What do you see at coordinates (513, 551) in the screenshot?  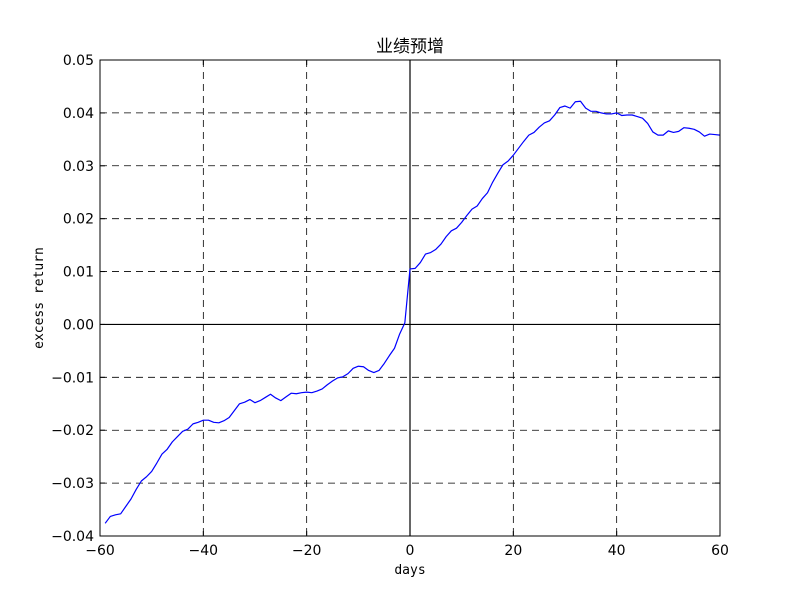 I see `x-tick-label: 20` at bounding box center [513, 551].